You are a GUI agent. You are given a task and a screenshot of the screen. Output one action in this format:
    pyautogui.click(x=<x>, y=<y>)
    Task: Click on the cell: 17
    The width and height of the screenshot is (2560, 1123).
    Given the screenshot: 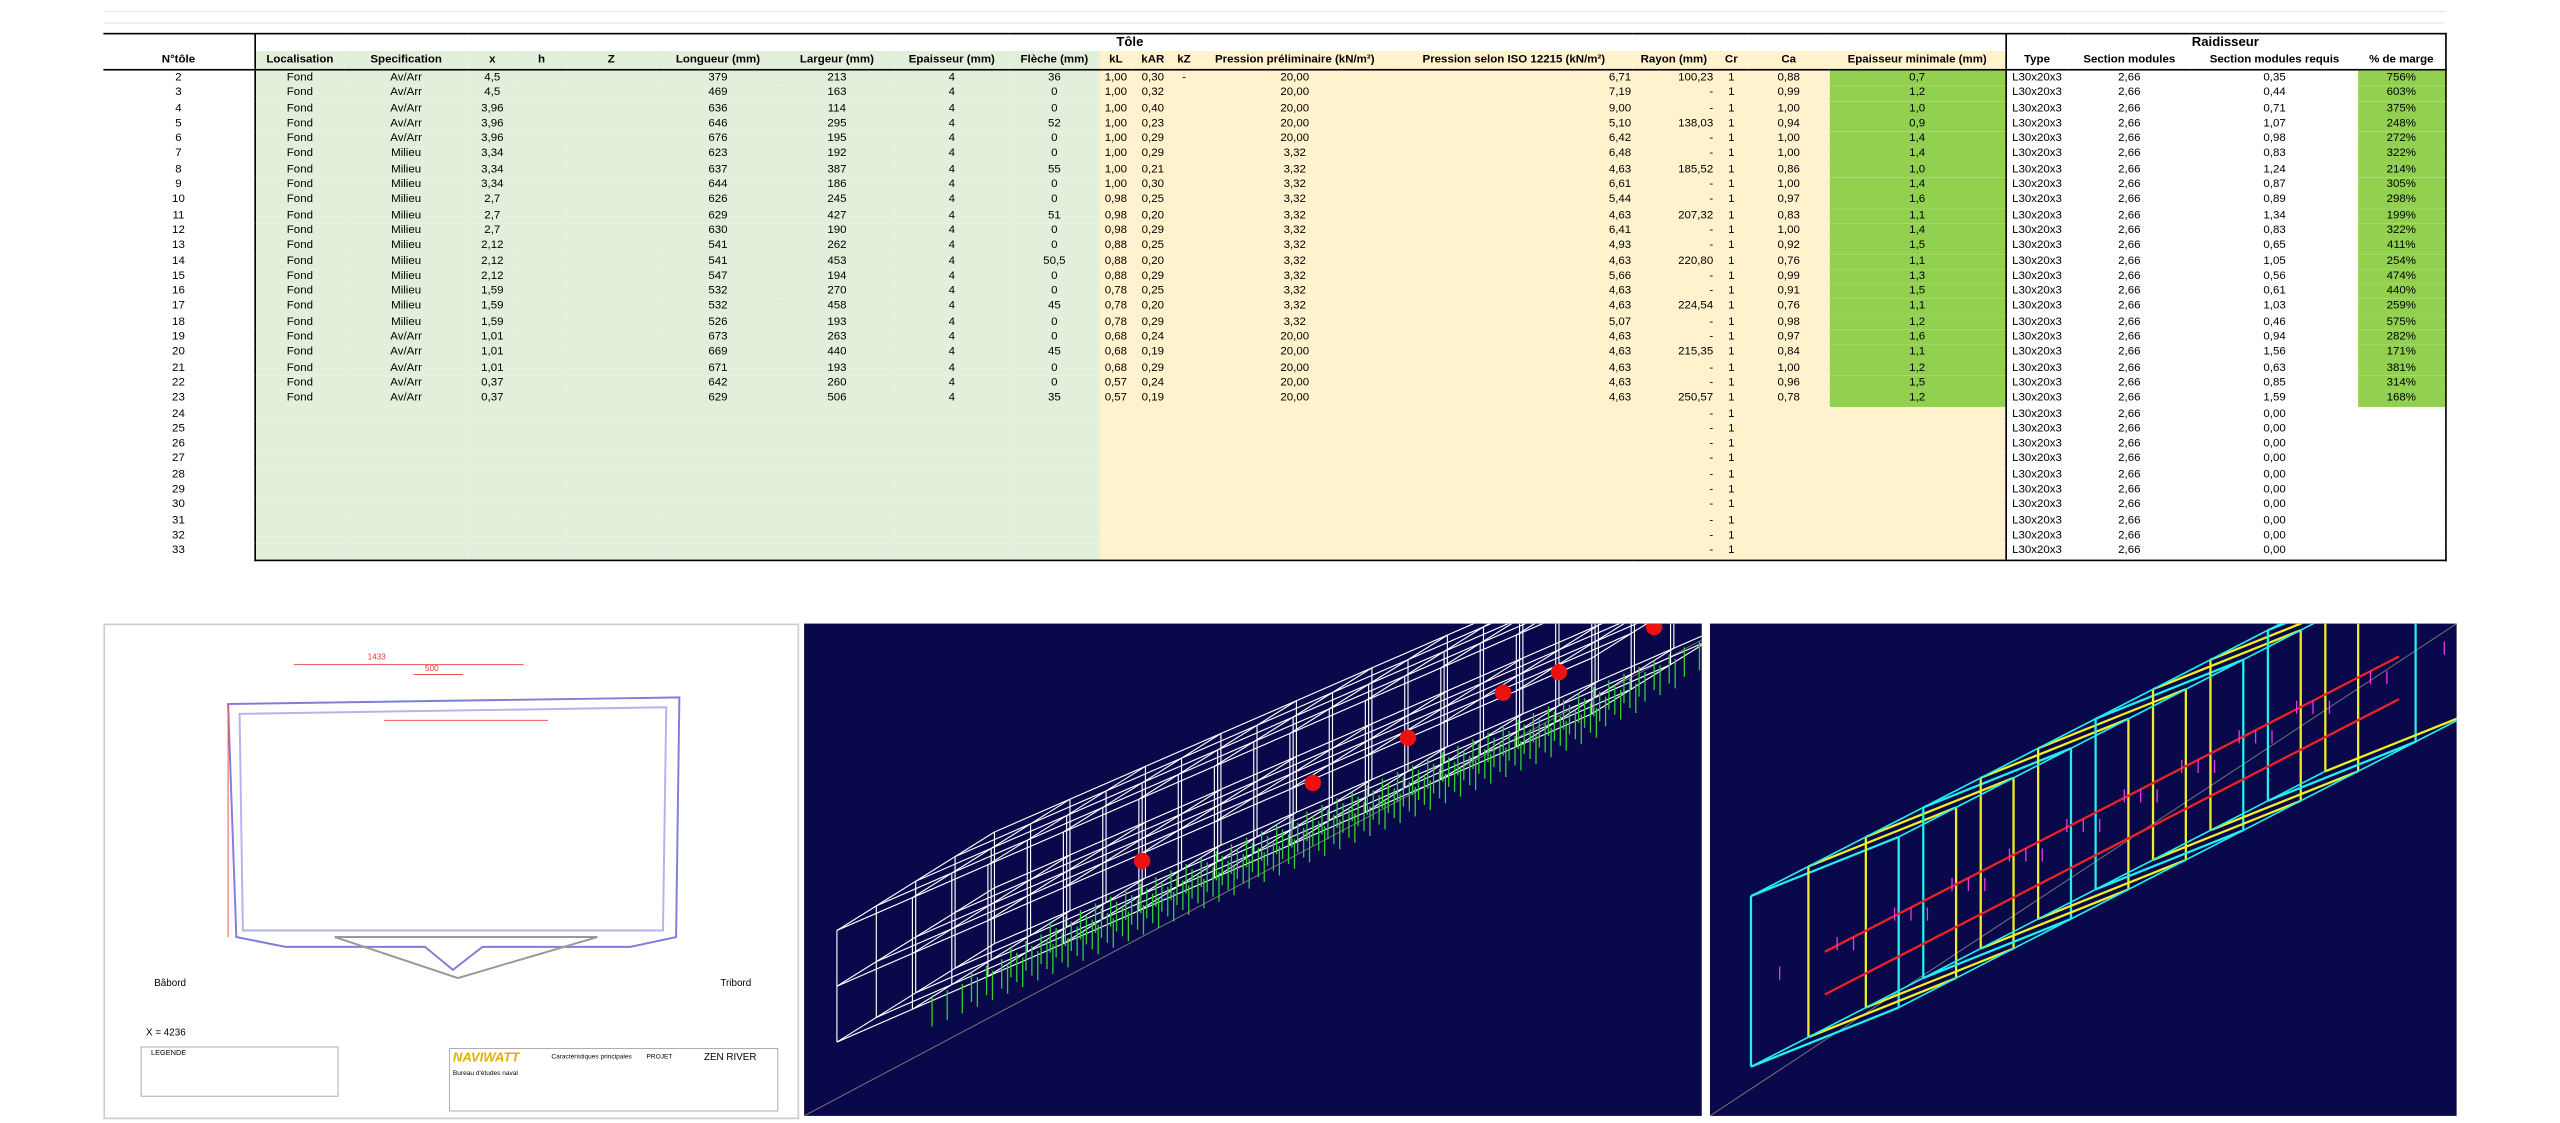 What is the action you would take?
    pyautogui.click(x=178, y=307)
    